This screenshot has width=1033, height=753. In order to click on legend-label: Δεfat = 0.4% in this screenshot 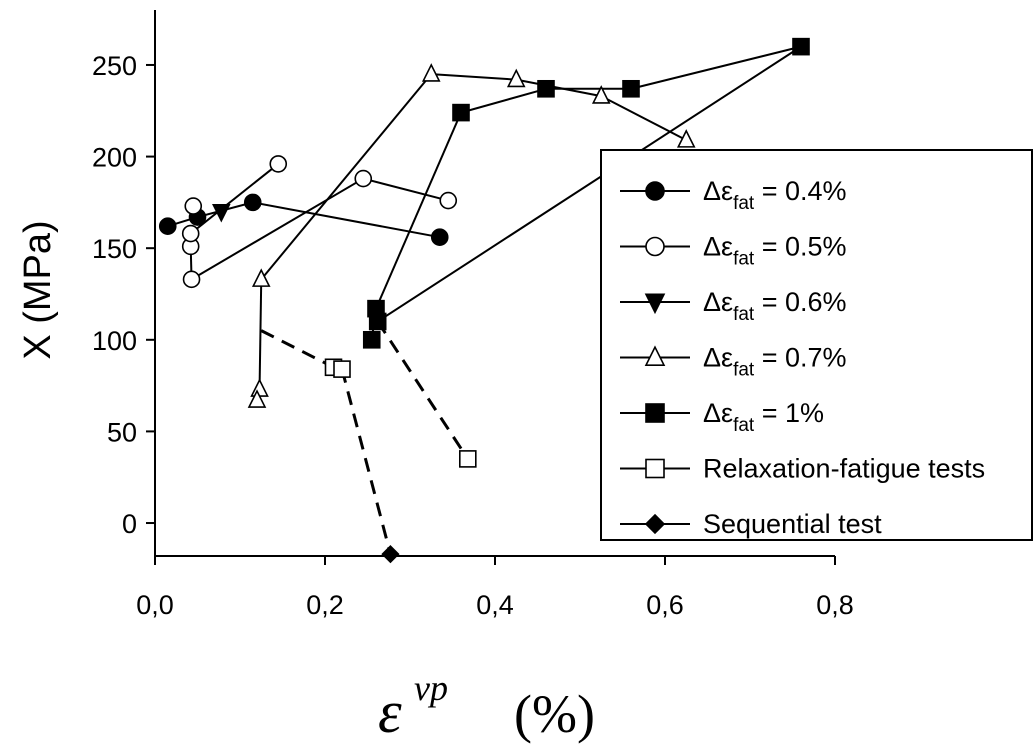, I will do `click(775, 195)`.